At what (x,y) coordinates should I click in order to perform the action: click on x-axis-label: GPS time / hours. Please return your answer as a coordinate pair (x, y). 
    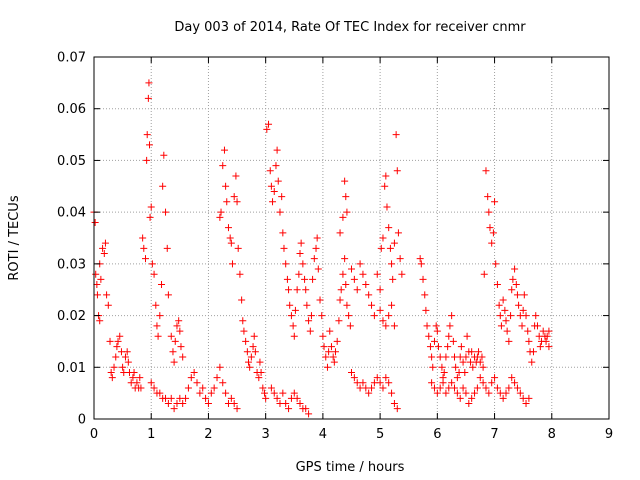
    Looking at the image, I should click on (350, 467).